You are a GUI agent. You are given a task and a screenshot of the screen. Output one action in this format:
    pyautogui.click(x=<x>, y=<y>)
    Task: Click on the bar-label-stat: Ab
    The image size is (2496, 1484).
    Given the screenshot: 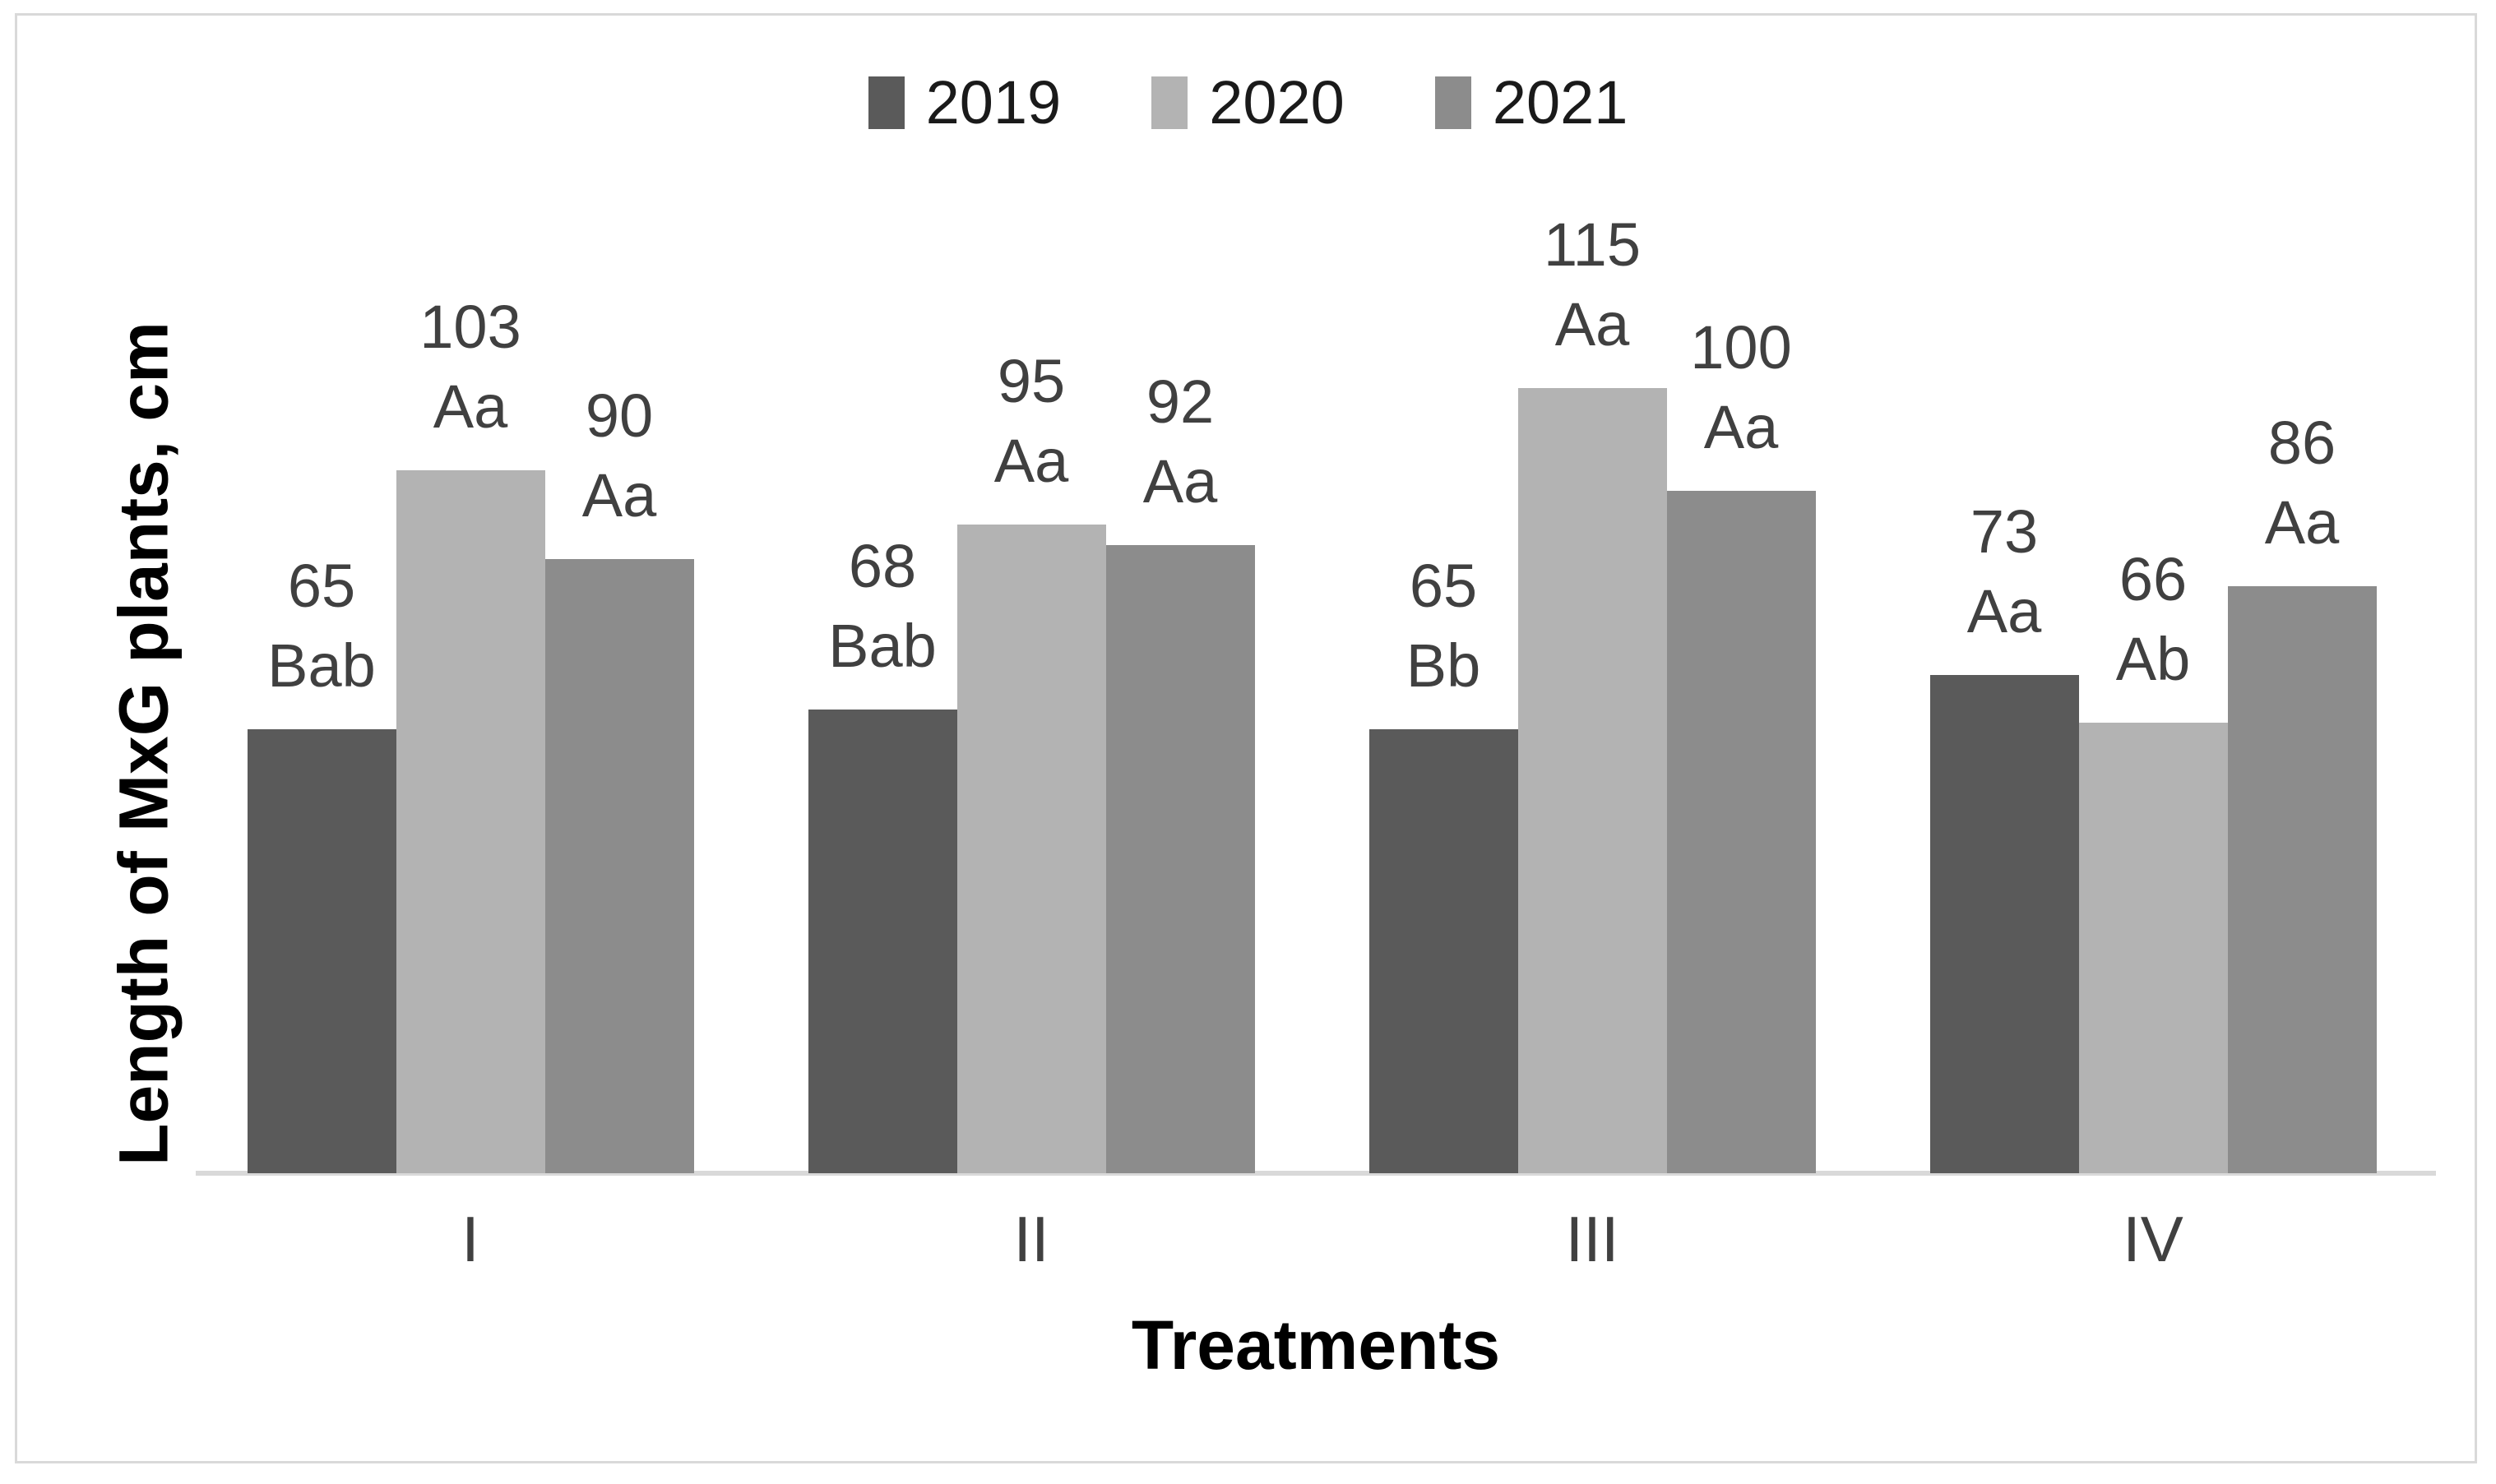 What is the action you would take?
    pyautogui.click(x=2153, y=660)
    